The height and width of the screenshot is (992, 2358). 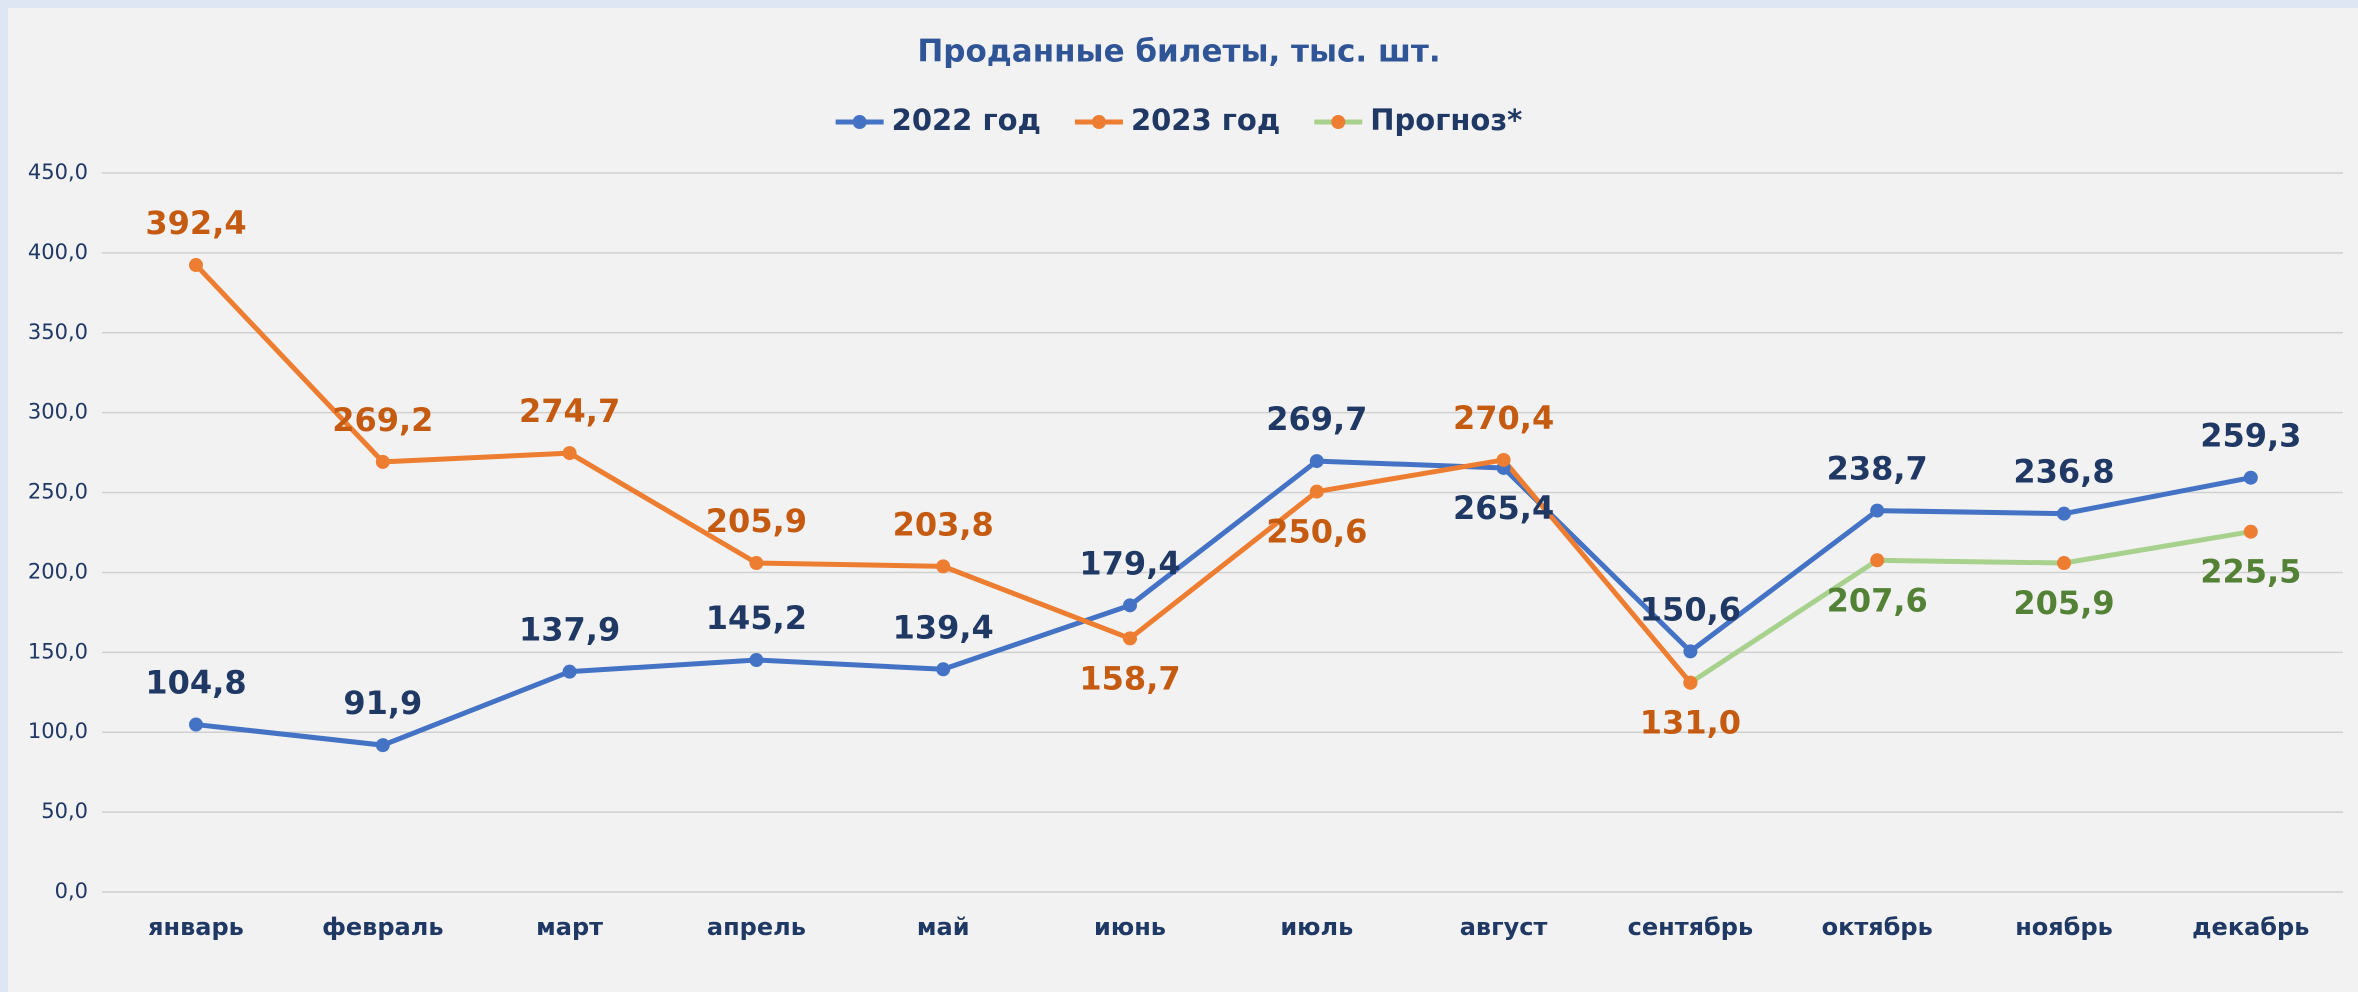 I want to click on data-label: 225,5, so click(x=2250, y=572).